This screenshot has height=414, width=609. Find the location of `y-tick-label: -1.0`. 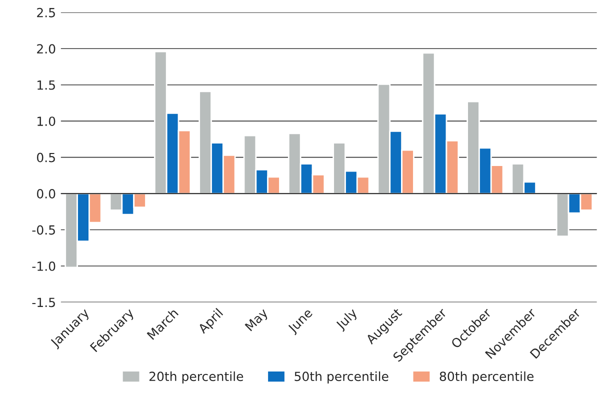

y-tick-label: -1.0 is located at coordinates (44, 266).